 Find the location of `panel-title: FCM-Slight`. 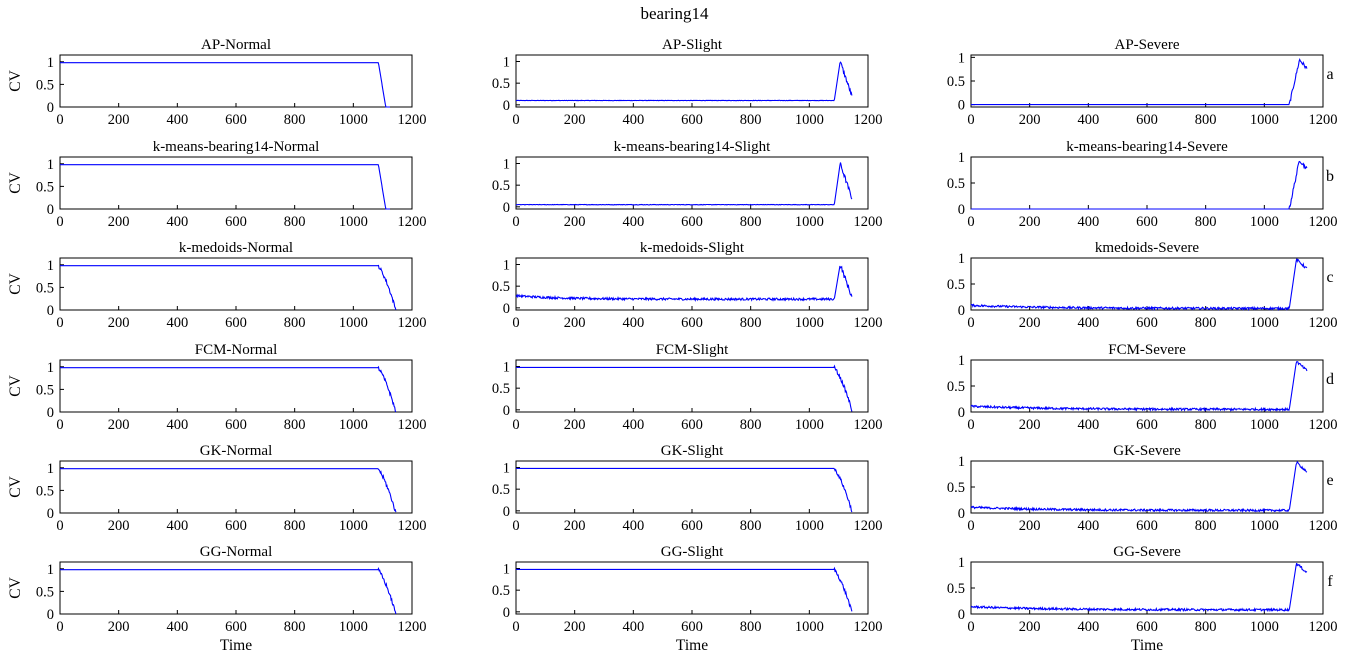

panel-title: FCM-Slight is located at coordinates (692, 350).